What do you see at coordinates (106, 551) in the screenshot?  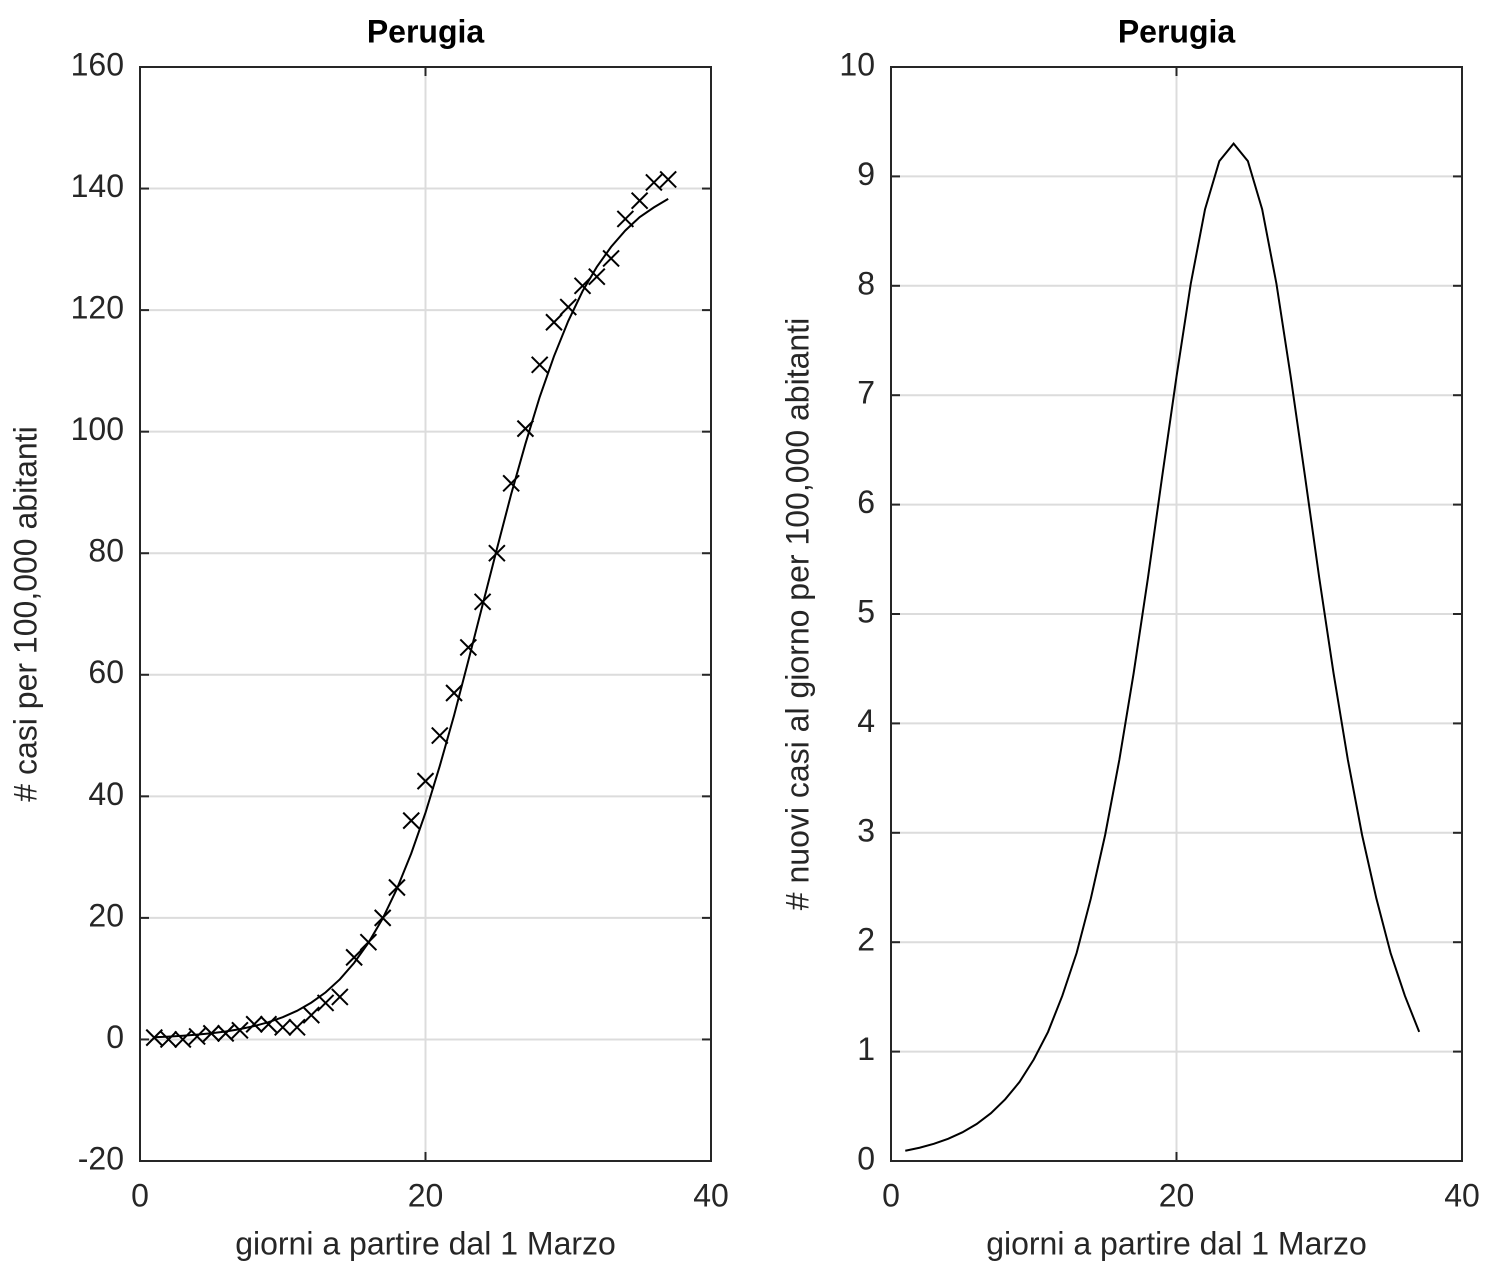 I see `y-tick-label: 80` at bounding box center [106, 551].